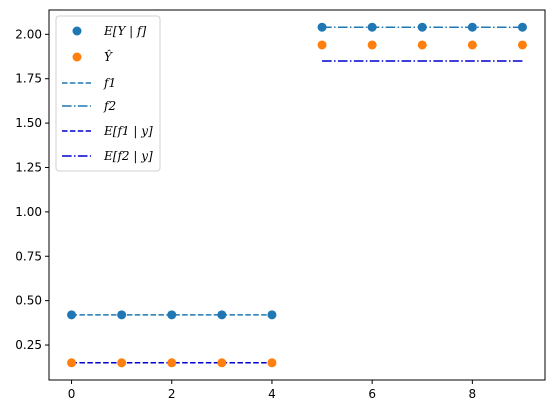 The image size is (556, 413). Describe the element at coordinates (28, 212) in the screenshot. I see `y-tick-label: 1.00` at that location.